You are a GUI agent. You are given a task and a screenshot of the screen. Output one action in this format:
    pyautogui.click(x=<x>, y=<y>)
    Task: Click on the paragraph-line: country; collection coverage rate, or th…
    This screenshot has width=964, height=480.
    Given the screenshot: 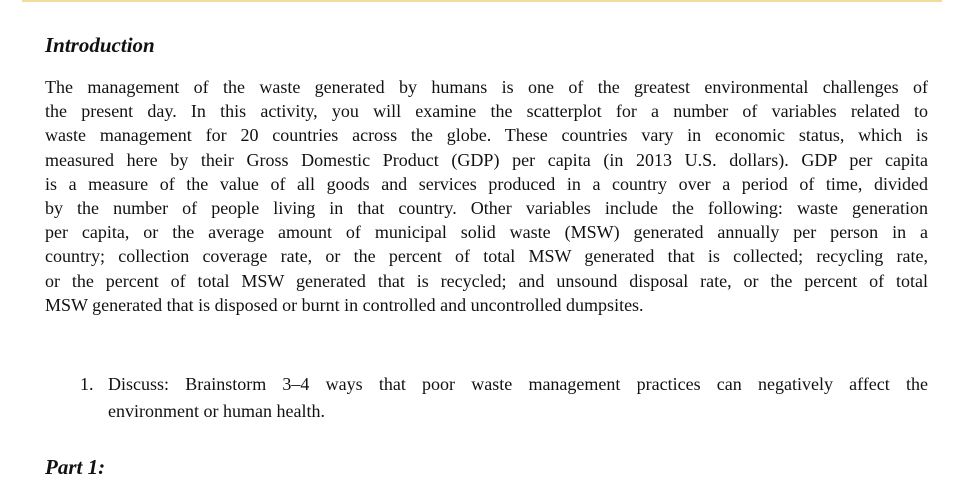 What is the action you would take?
    pyautogui.click(x=486, y=256)
    